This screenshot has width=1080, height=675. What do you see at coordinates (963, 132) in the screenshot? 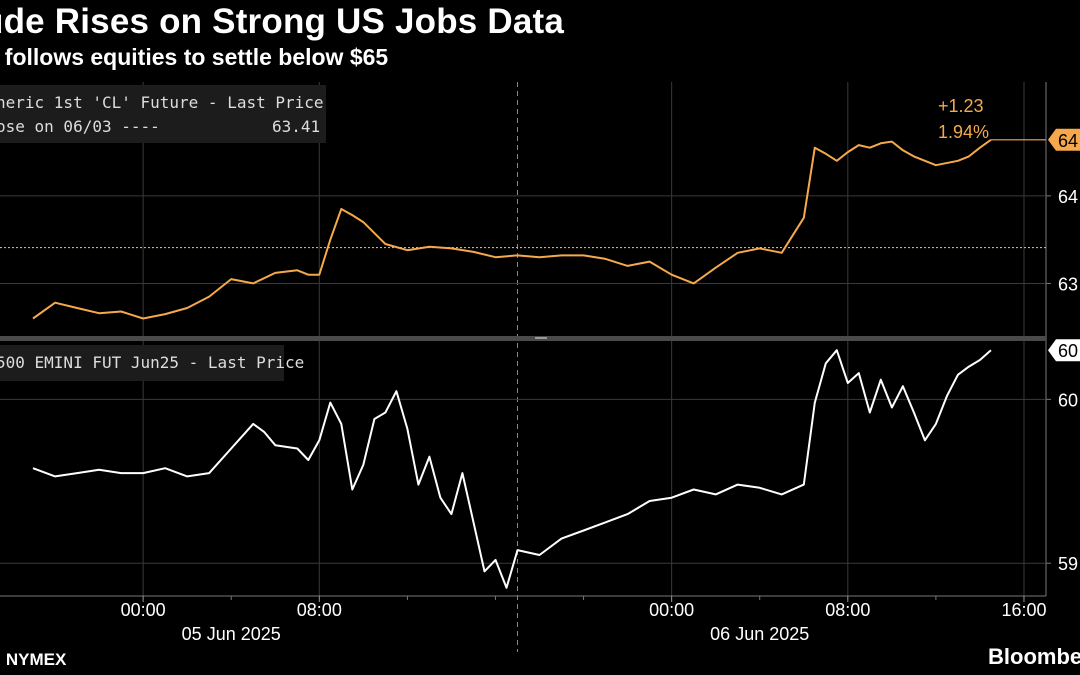
I see `oil-change-pct-label: 1.94%` at bounding box center [963, 132].